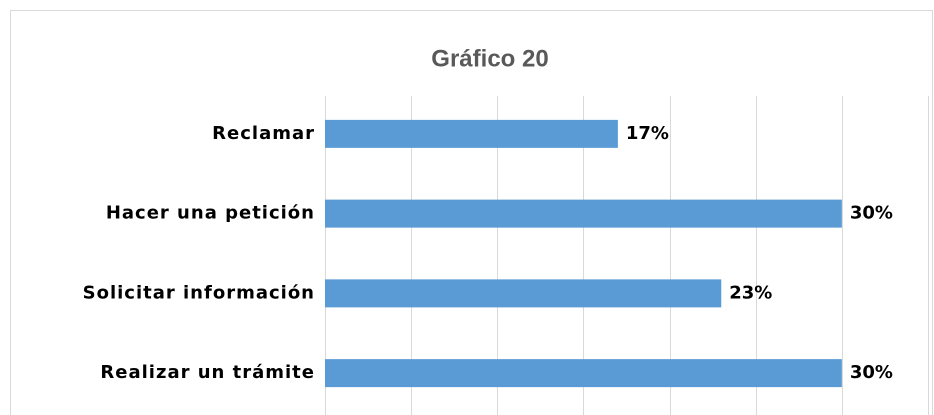 The width and height of the screenshot is (934, 415). What do you see at coordinates (750, 292) in the screenshot?
I see `data-label: 23%` at bounding box center [750, 292].